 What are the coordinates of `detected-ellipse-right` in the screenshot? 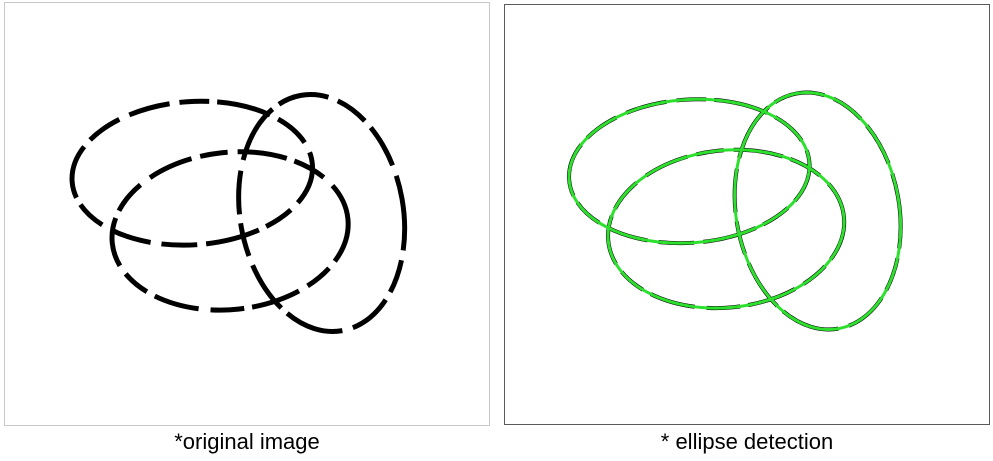 It's located at (818, 211).